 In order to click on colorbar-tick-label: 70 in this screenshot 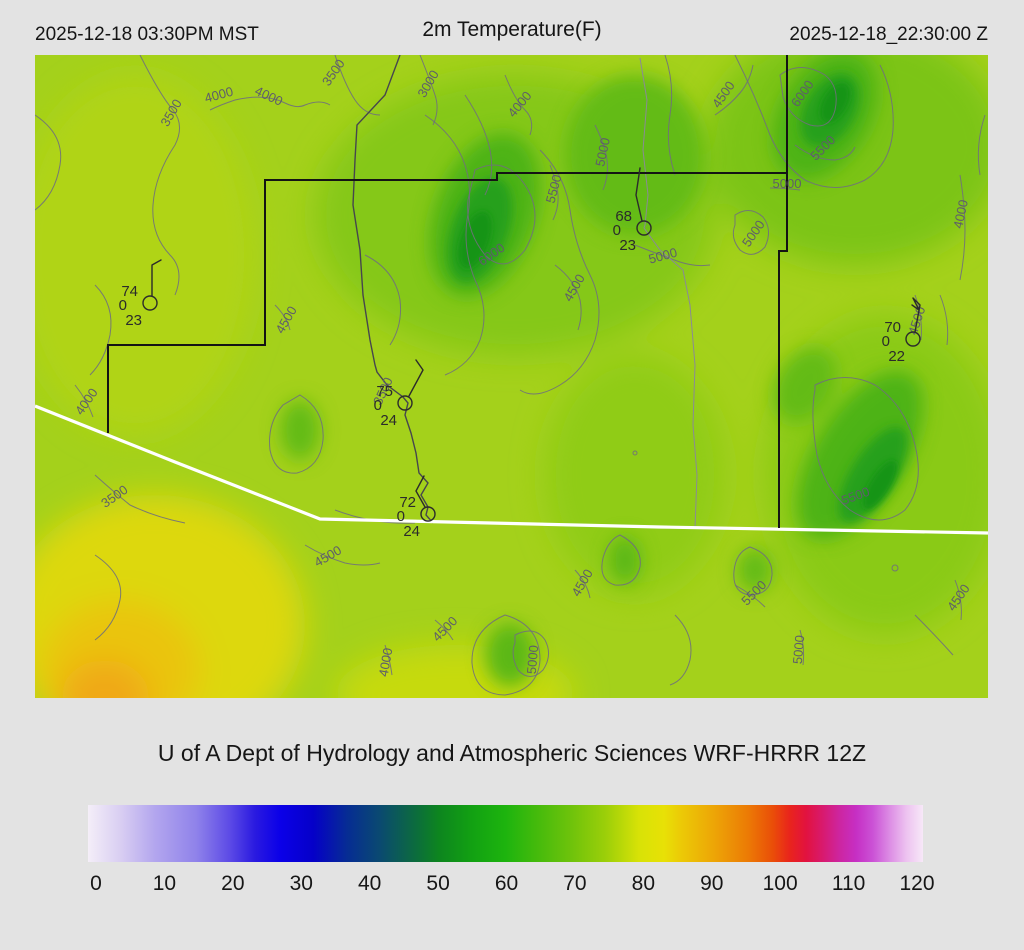, I will do `click(575, 883)`.